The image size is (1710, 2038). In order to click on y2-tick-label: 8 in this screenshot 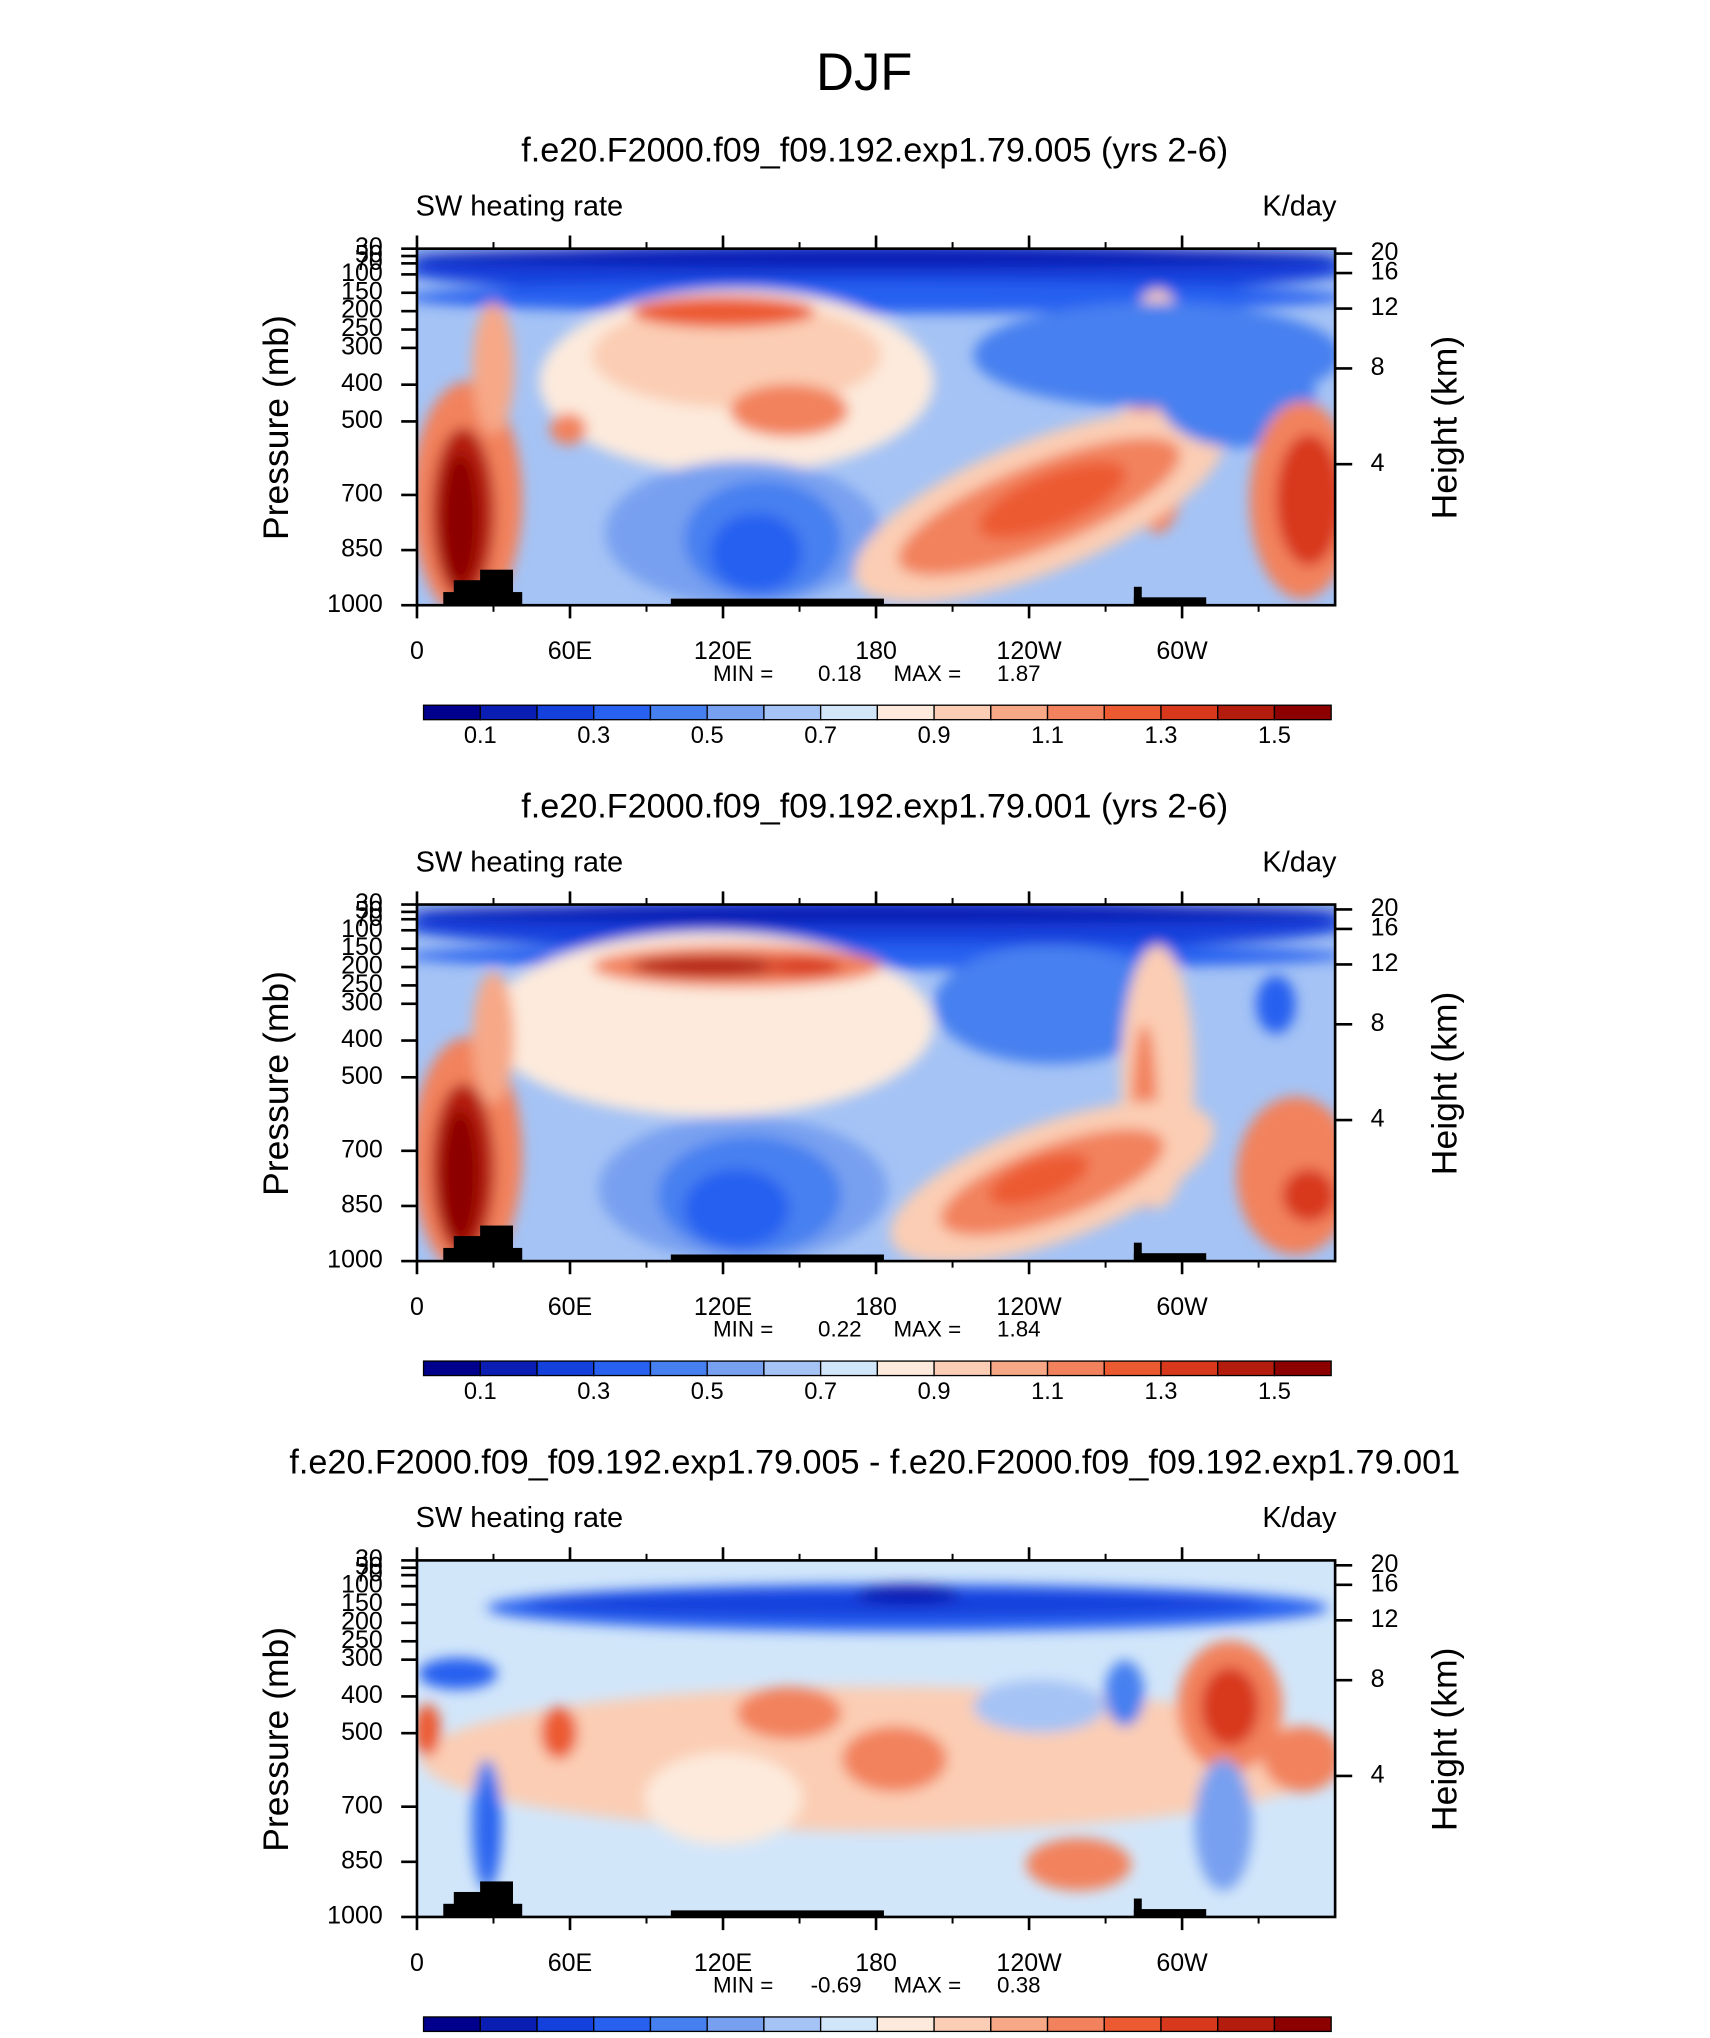, I will do `click(1378, 367)`.